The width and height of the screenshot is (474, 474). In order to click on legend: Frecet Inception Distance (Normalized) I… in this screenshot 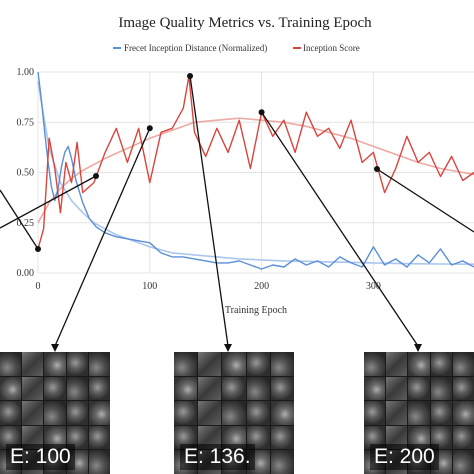, I will do `click(236, 48)`.